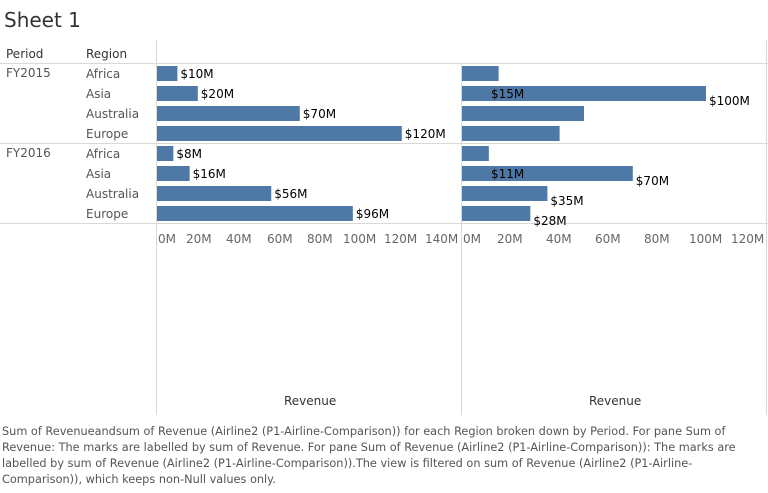 The width and height of the screenshot is (768, 493). What do you see at coordinates (25, 54) in the screenshot?
I see `period-header: Period` at bounding box center [25, 54].